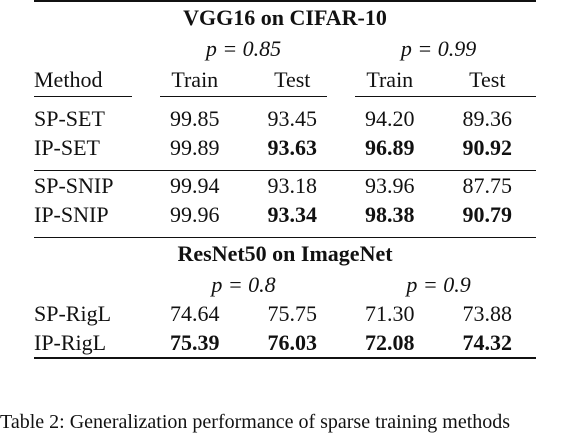 This screenshot has width=562, height=434. Describe the element at coordinates (487, 313) in the screenshot. I see `value-cell: 73.88` at that location.